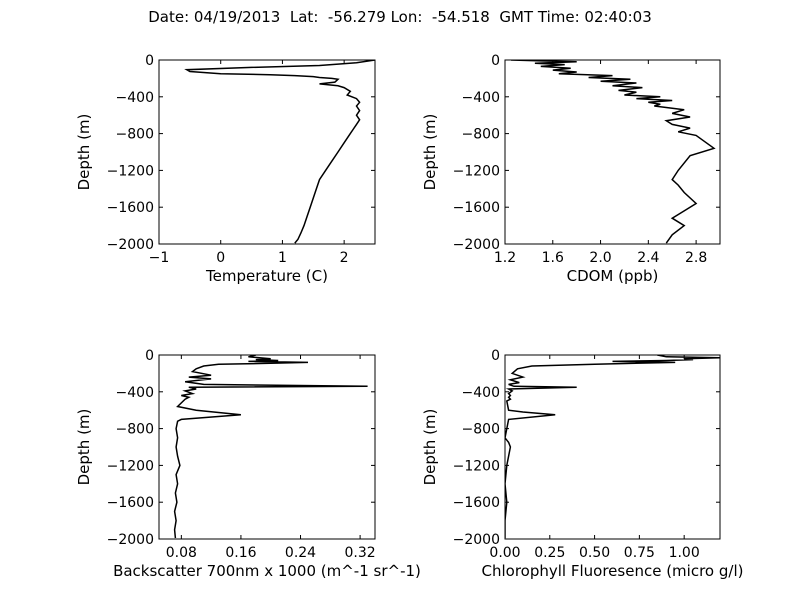  I want to click on cdom-series-line, so click(613, 152).